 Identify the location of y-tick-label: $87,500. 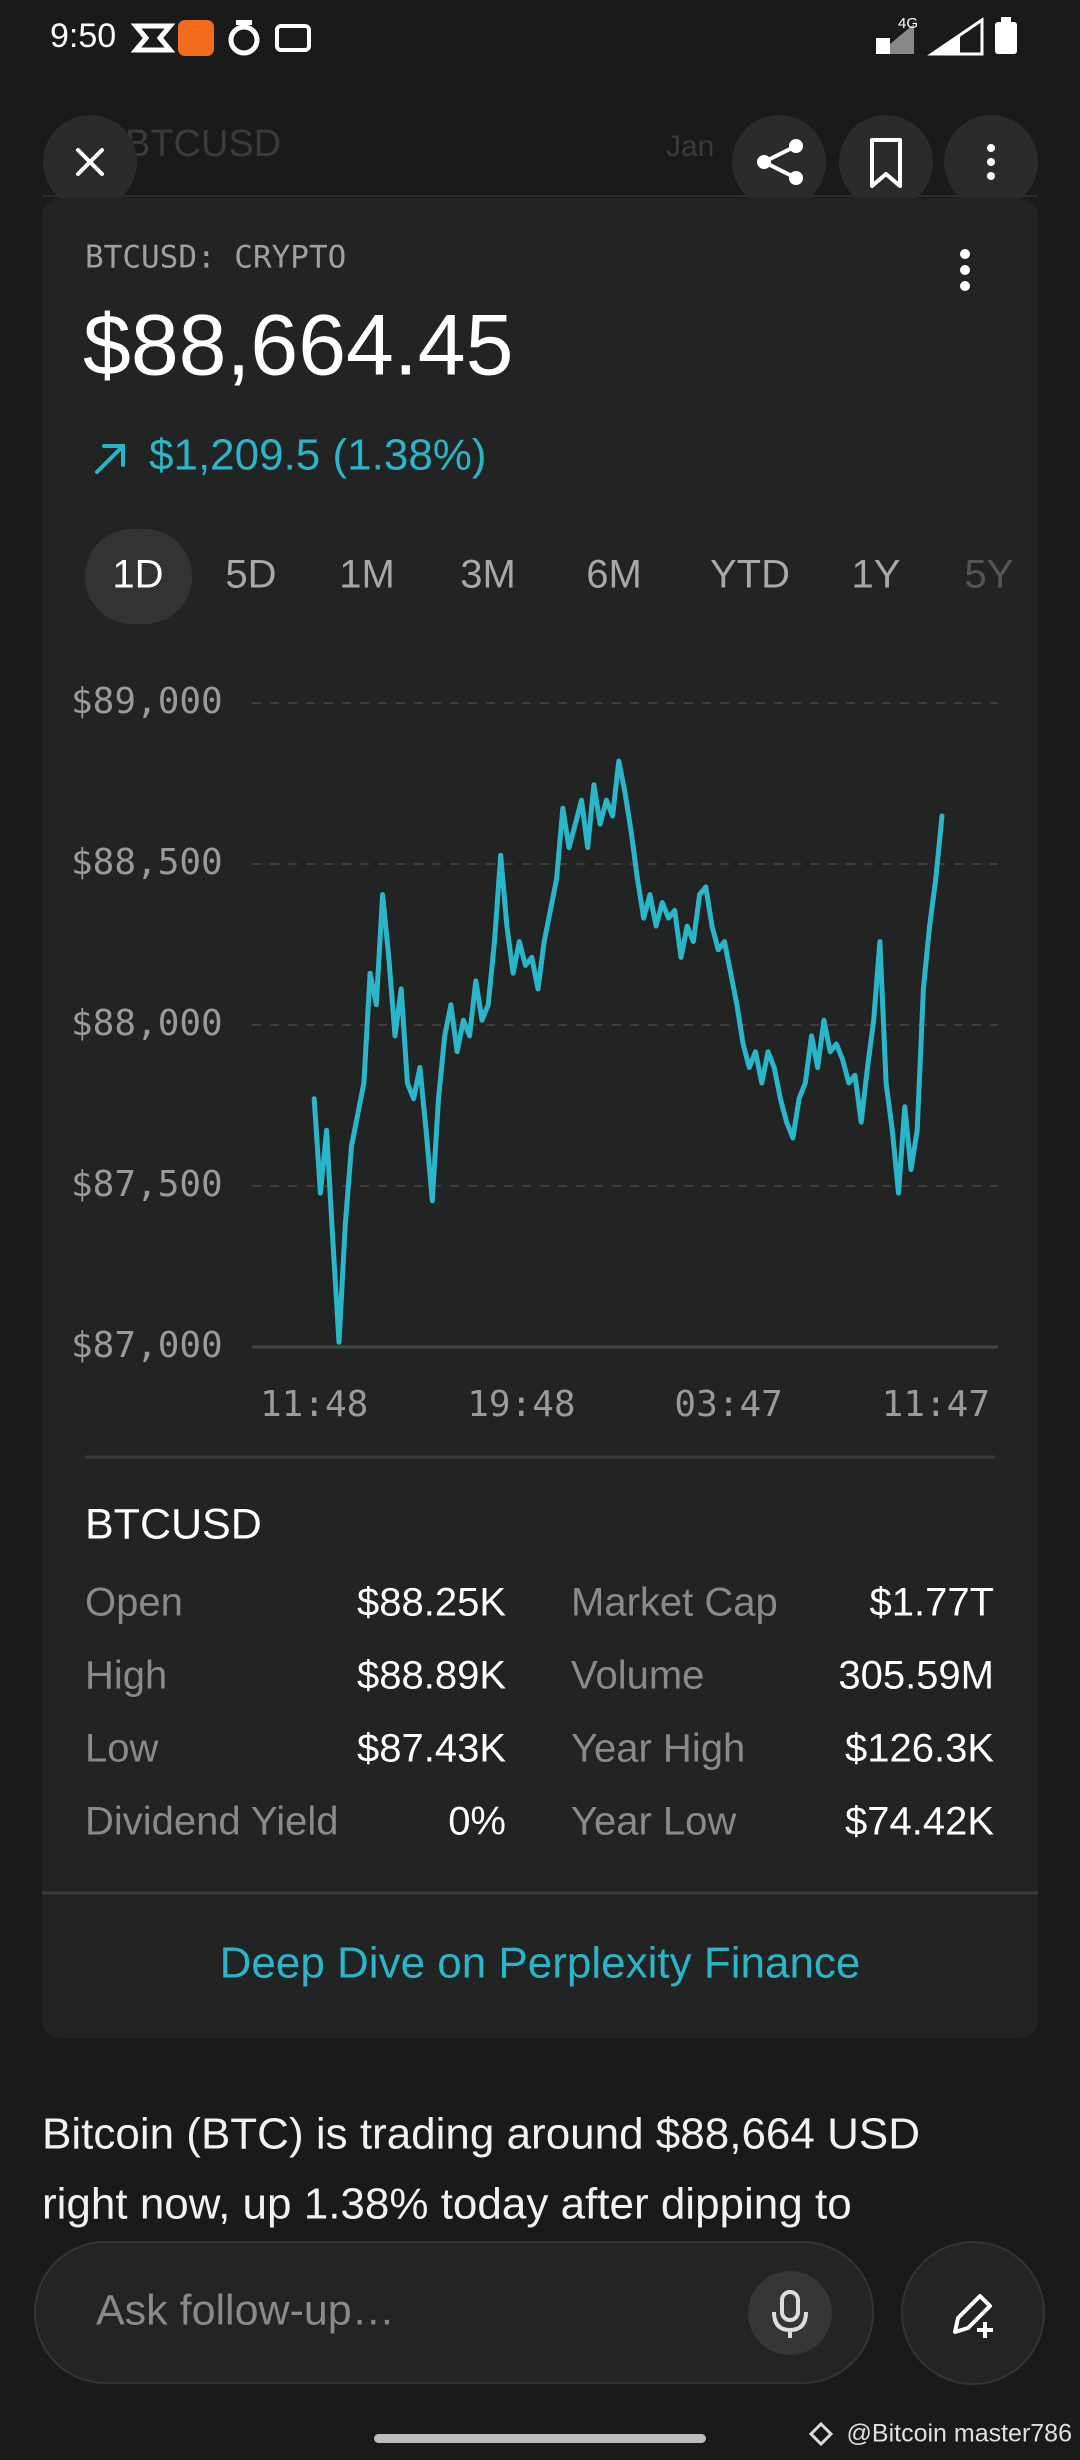
(147, 1184).